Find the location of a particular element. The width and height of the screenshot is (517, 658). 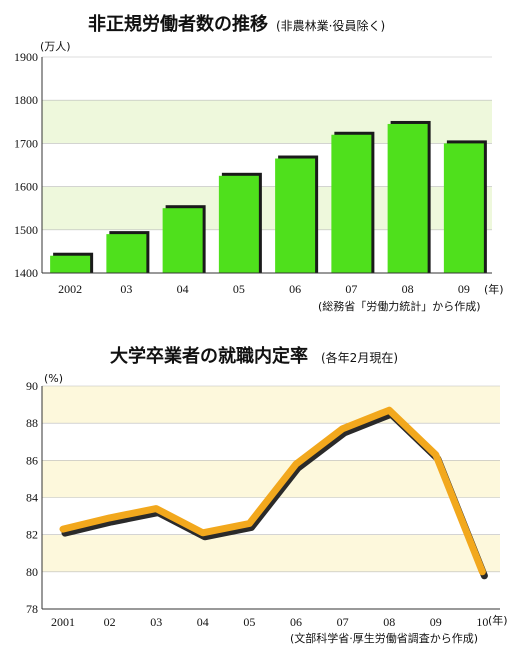

line-chart-x-ticks: 2001 02 03 04 05 06 07 08 09 10 is located at coordinates (269, 622).